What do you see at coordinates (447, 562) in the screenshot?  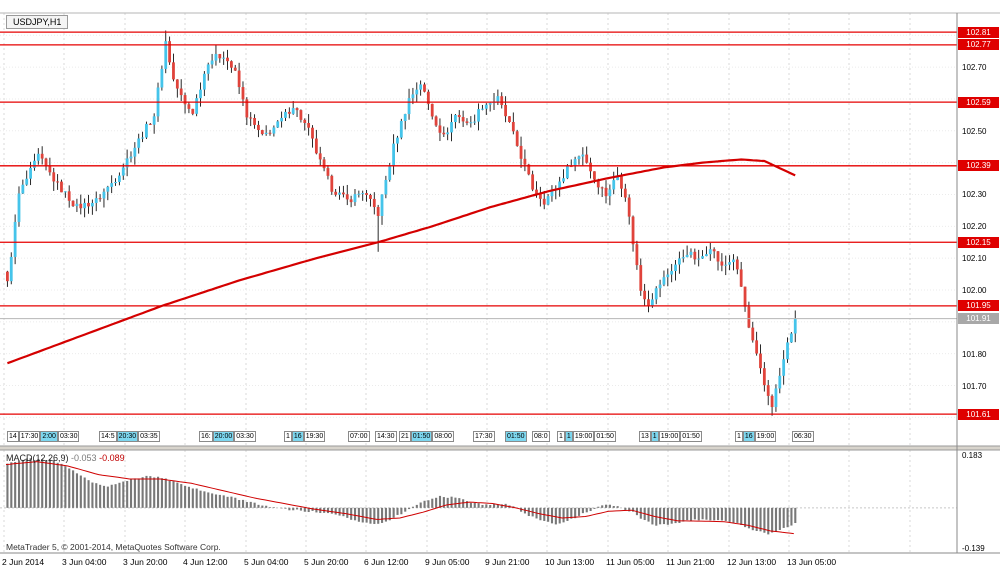 I see `time-tick: 9 Jun 05:00` at bounding box center [447, 562].